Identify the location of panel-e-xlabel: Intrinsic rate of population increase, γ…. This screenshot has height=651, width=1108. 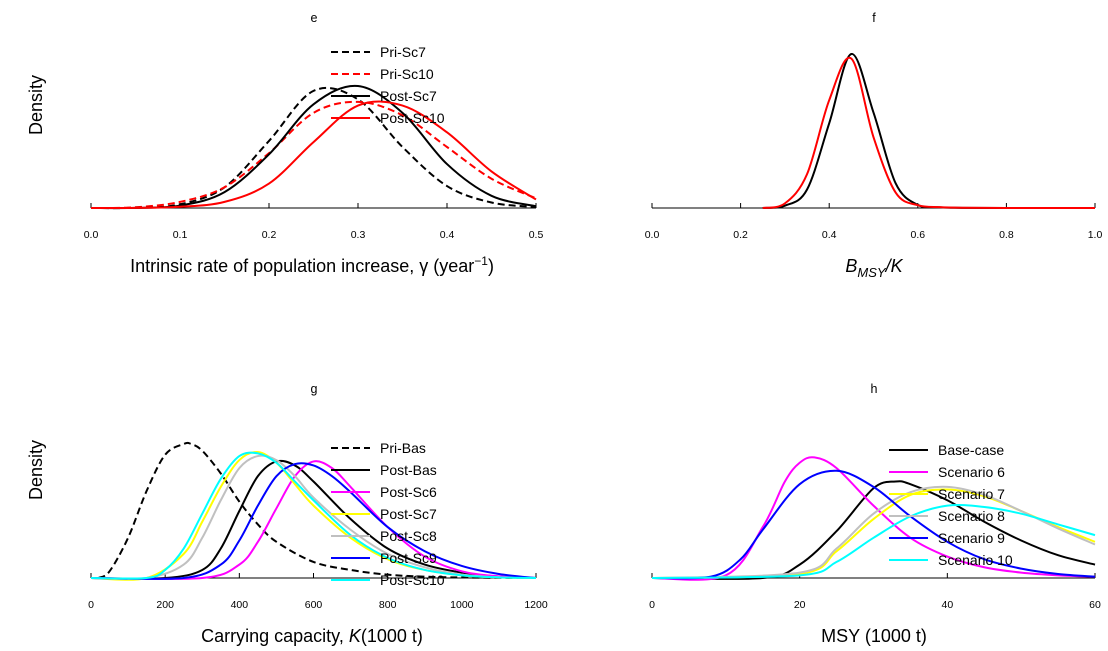
(312, 265).